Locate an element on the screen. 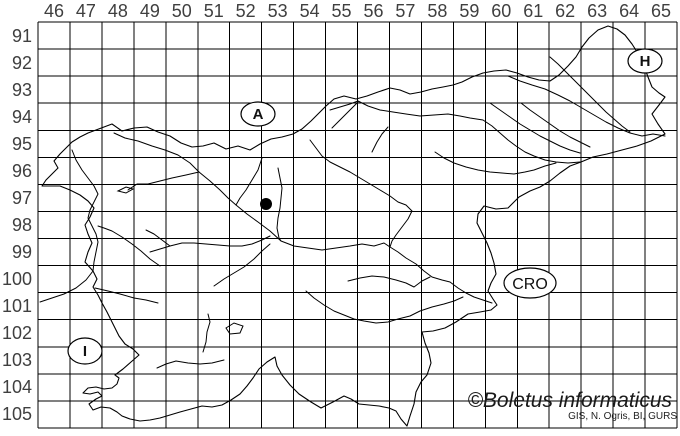  river-vipava is located at coordinates (126, 295).